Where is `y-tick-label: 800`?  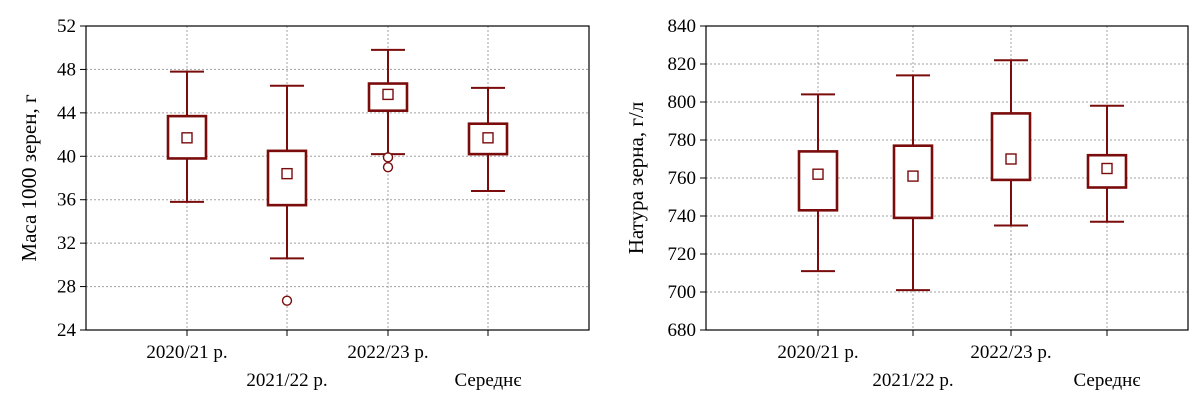 y-tick-label: 800 is located at coordinates (682, 102).